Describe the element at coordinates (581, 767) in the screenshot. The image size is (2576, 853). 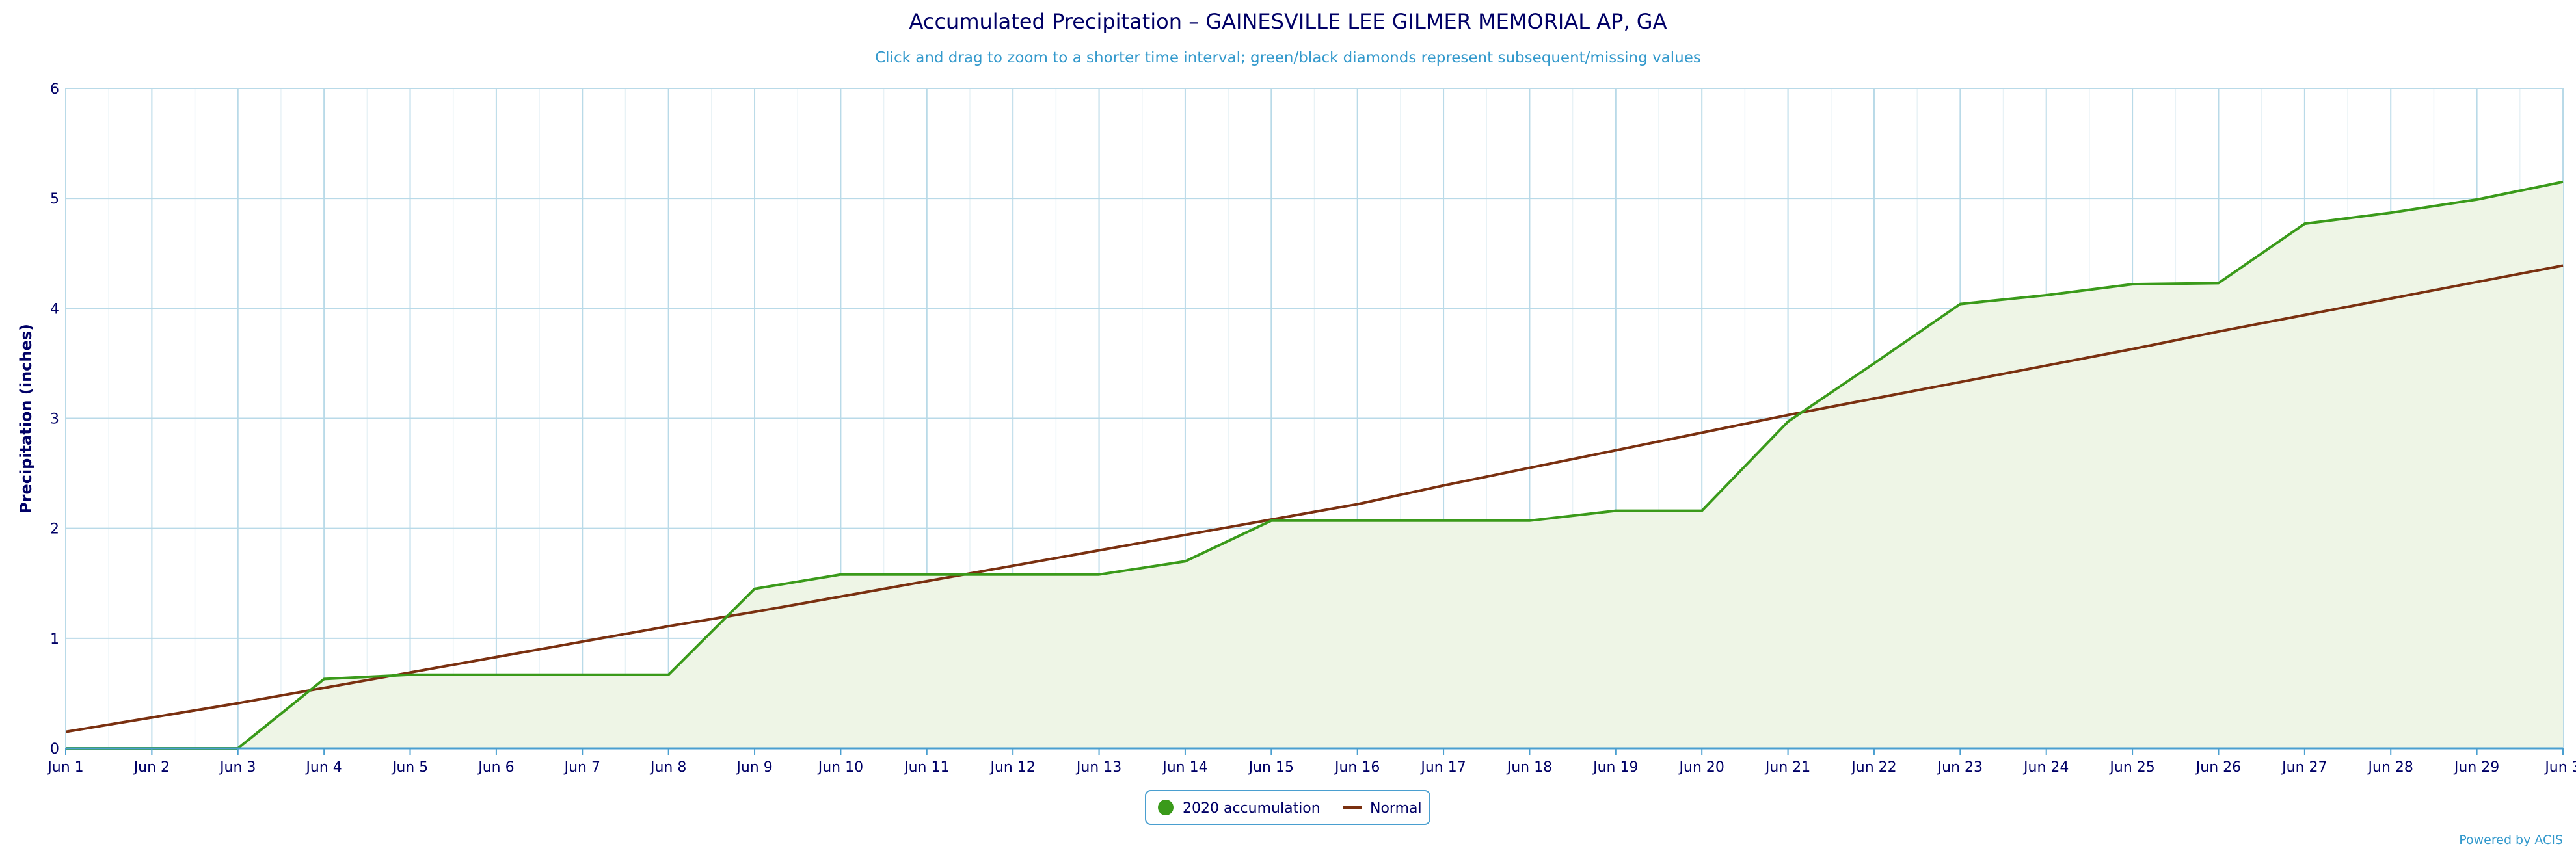
I see `x-tick-label: Jun 7` at that location.